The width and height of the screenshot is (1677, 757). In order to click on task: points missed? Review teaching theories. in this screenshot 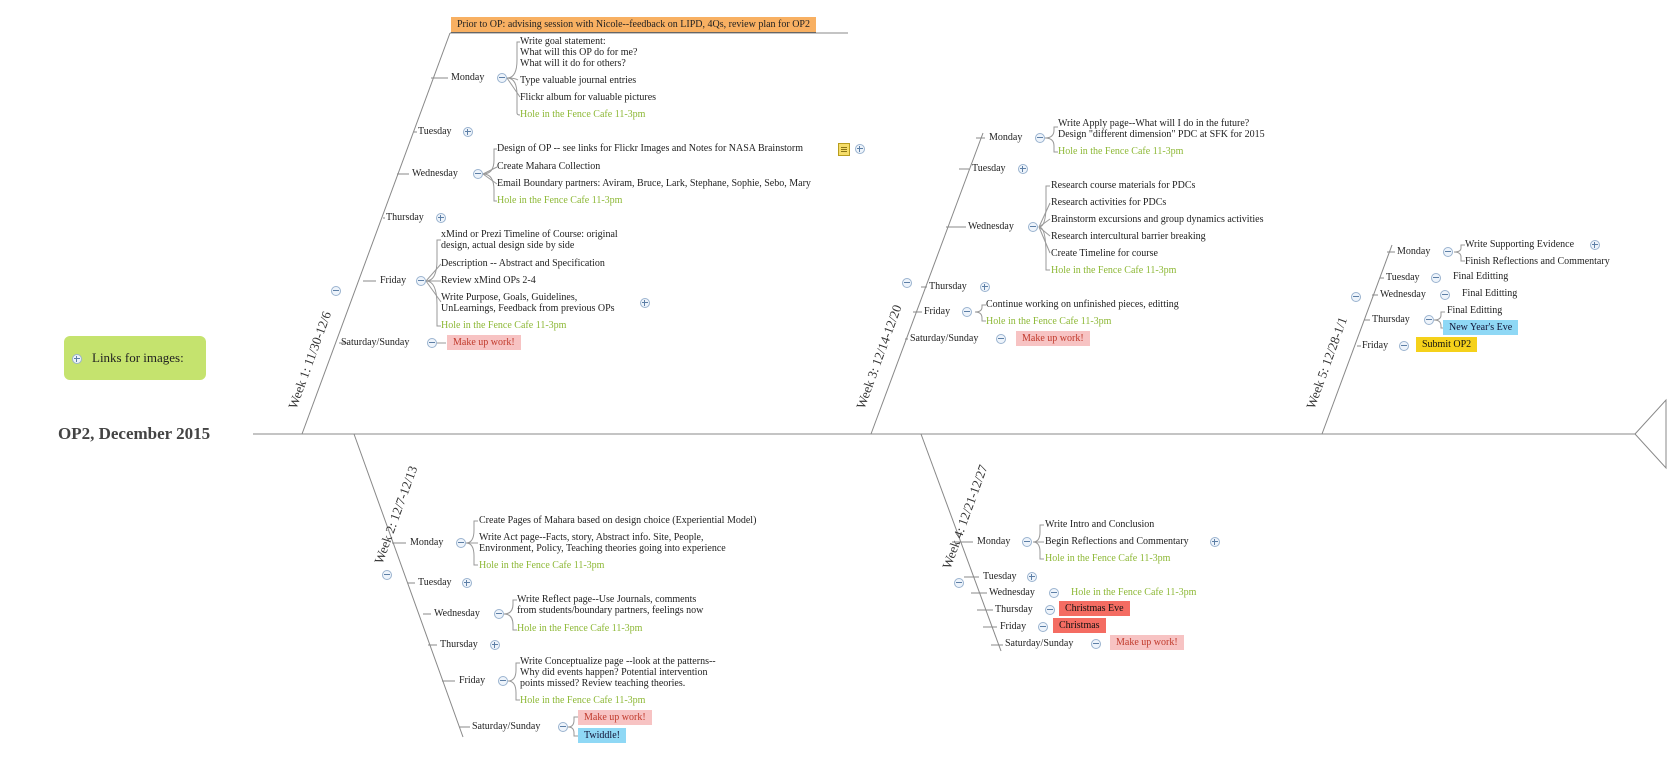, I will do `click(603, 683)`.